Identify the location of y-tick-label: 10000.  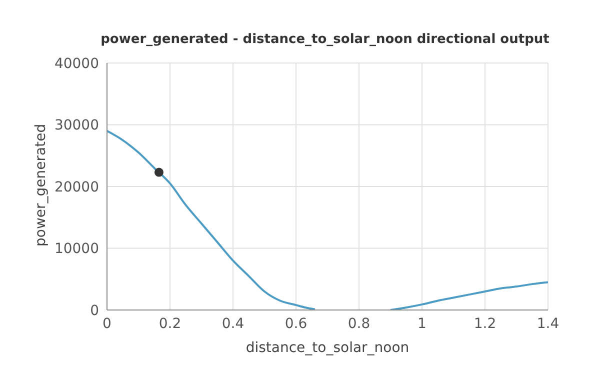
(76, 249).